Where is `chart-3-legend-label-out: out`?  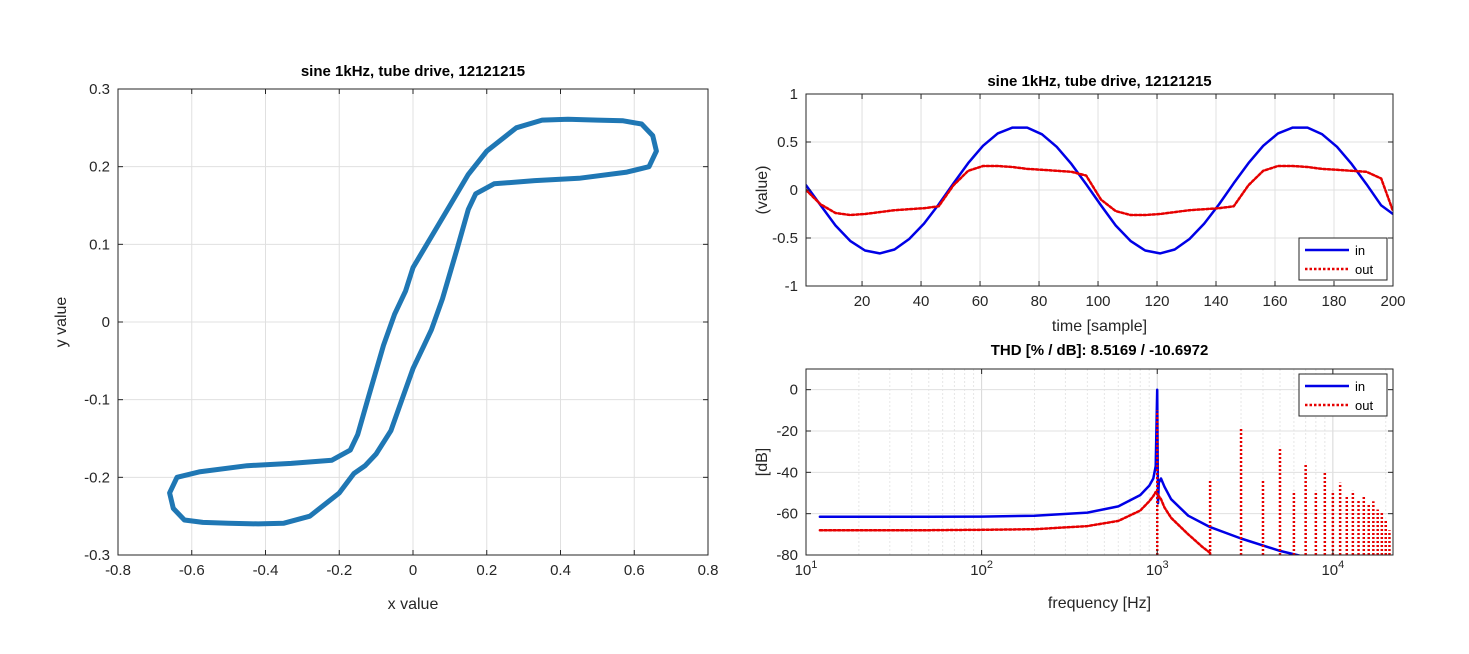
chart-3-legend-label-out: out is located at coordinates (1364, 405).